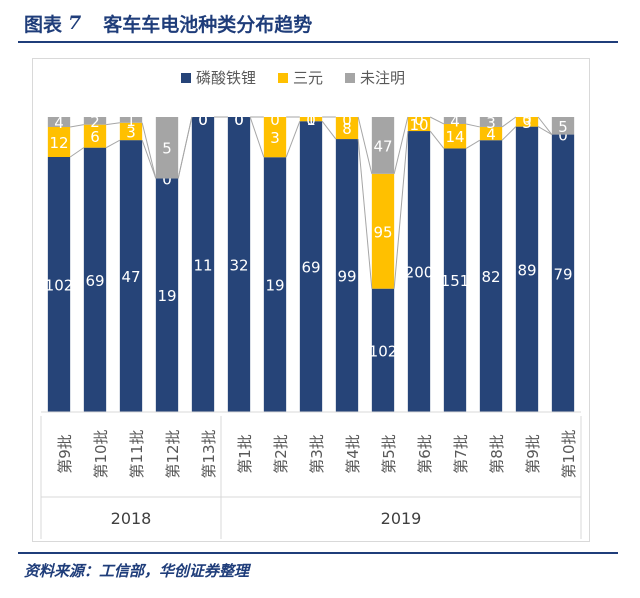  I want to click on category-label-11: 第7批, so click(461, 454).